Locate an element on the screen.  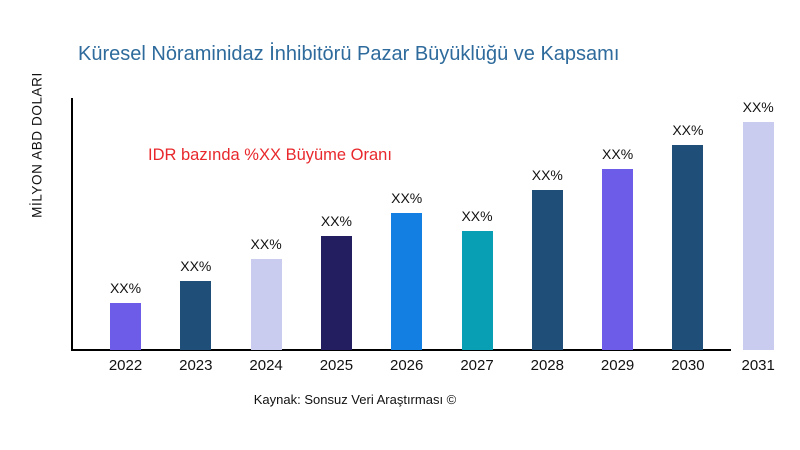
bar-2030 is located at coordinates (688, 247).